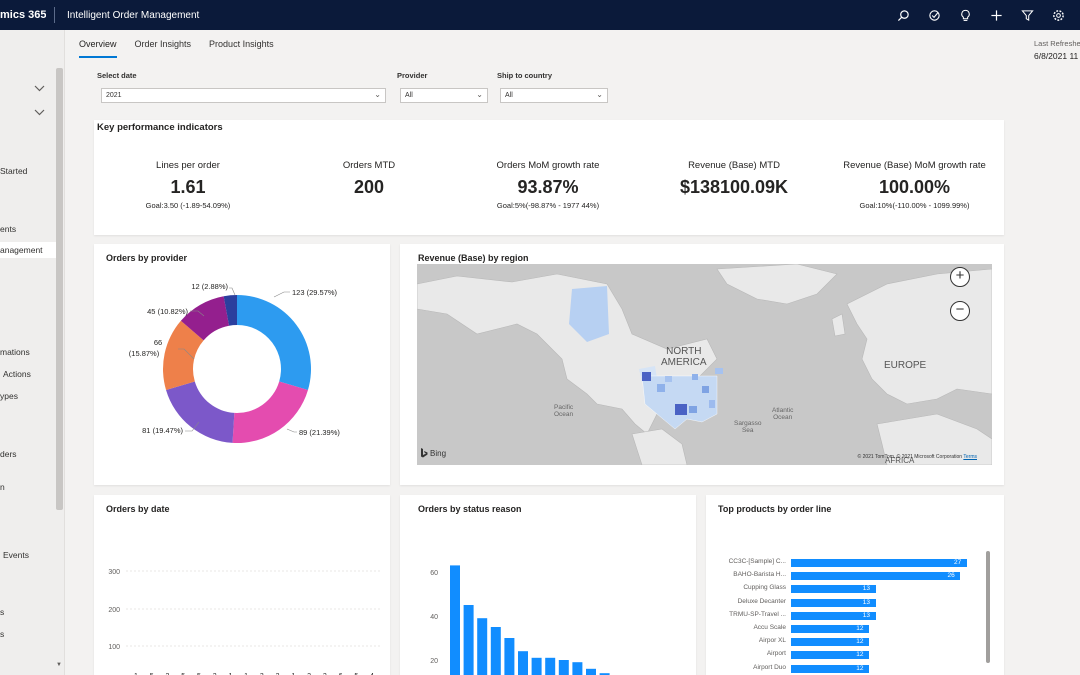  I want to click on top-bar-icons, so click(981, 15).